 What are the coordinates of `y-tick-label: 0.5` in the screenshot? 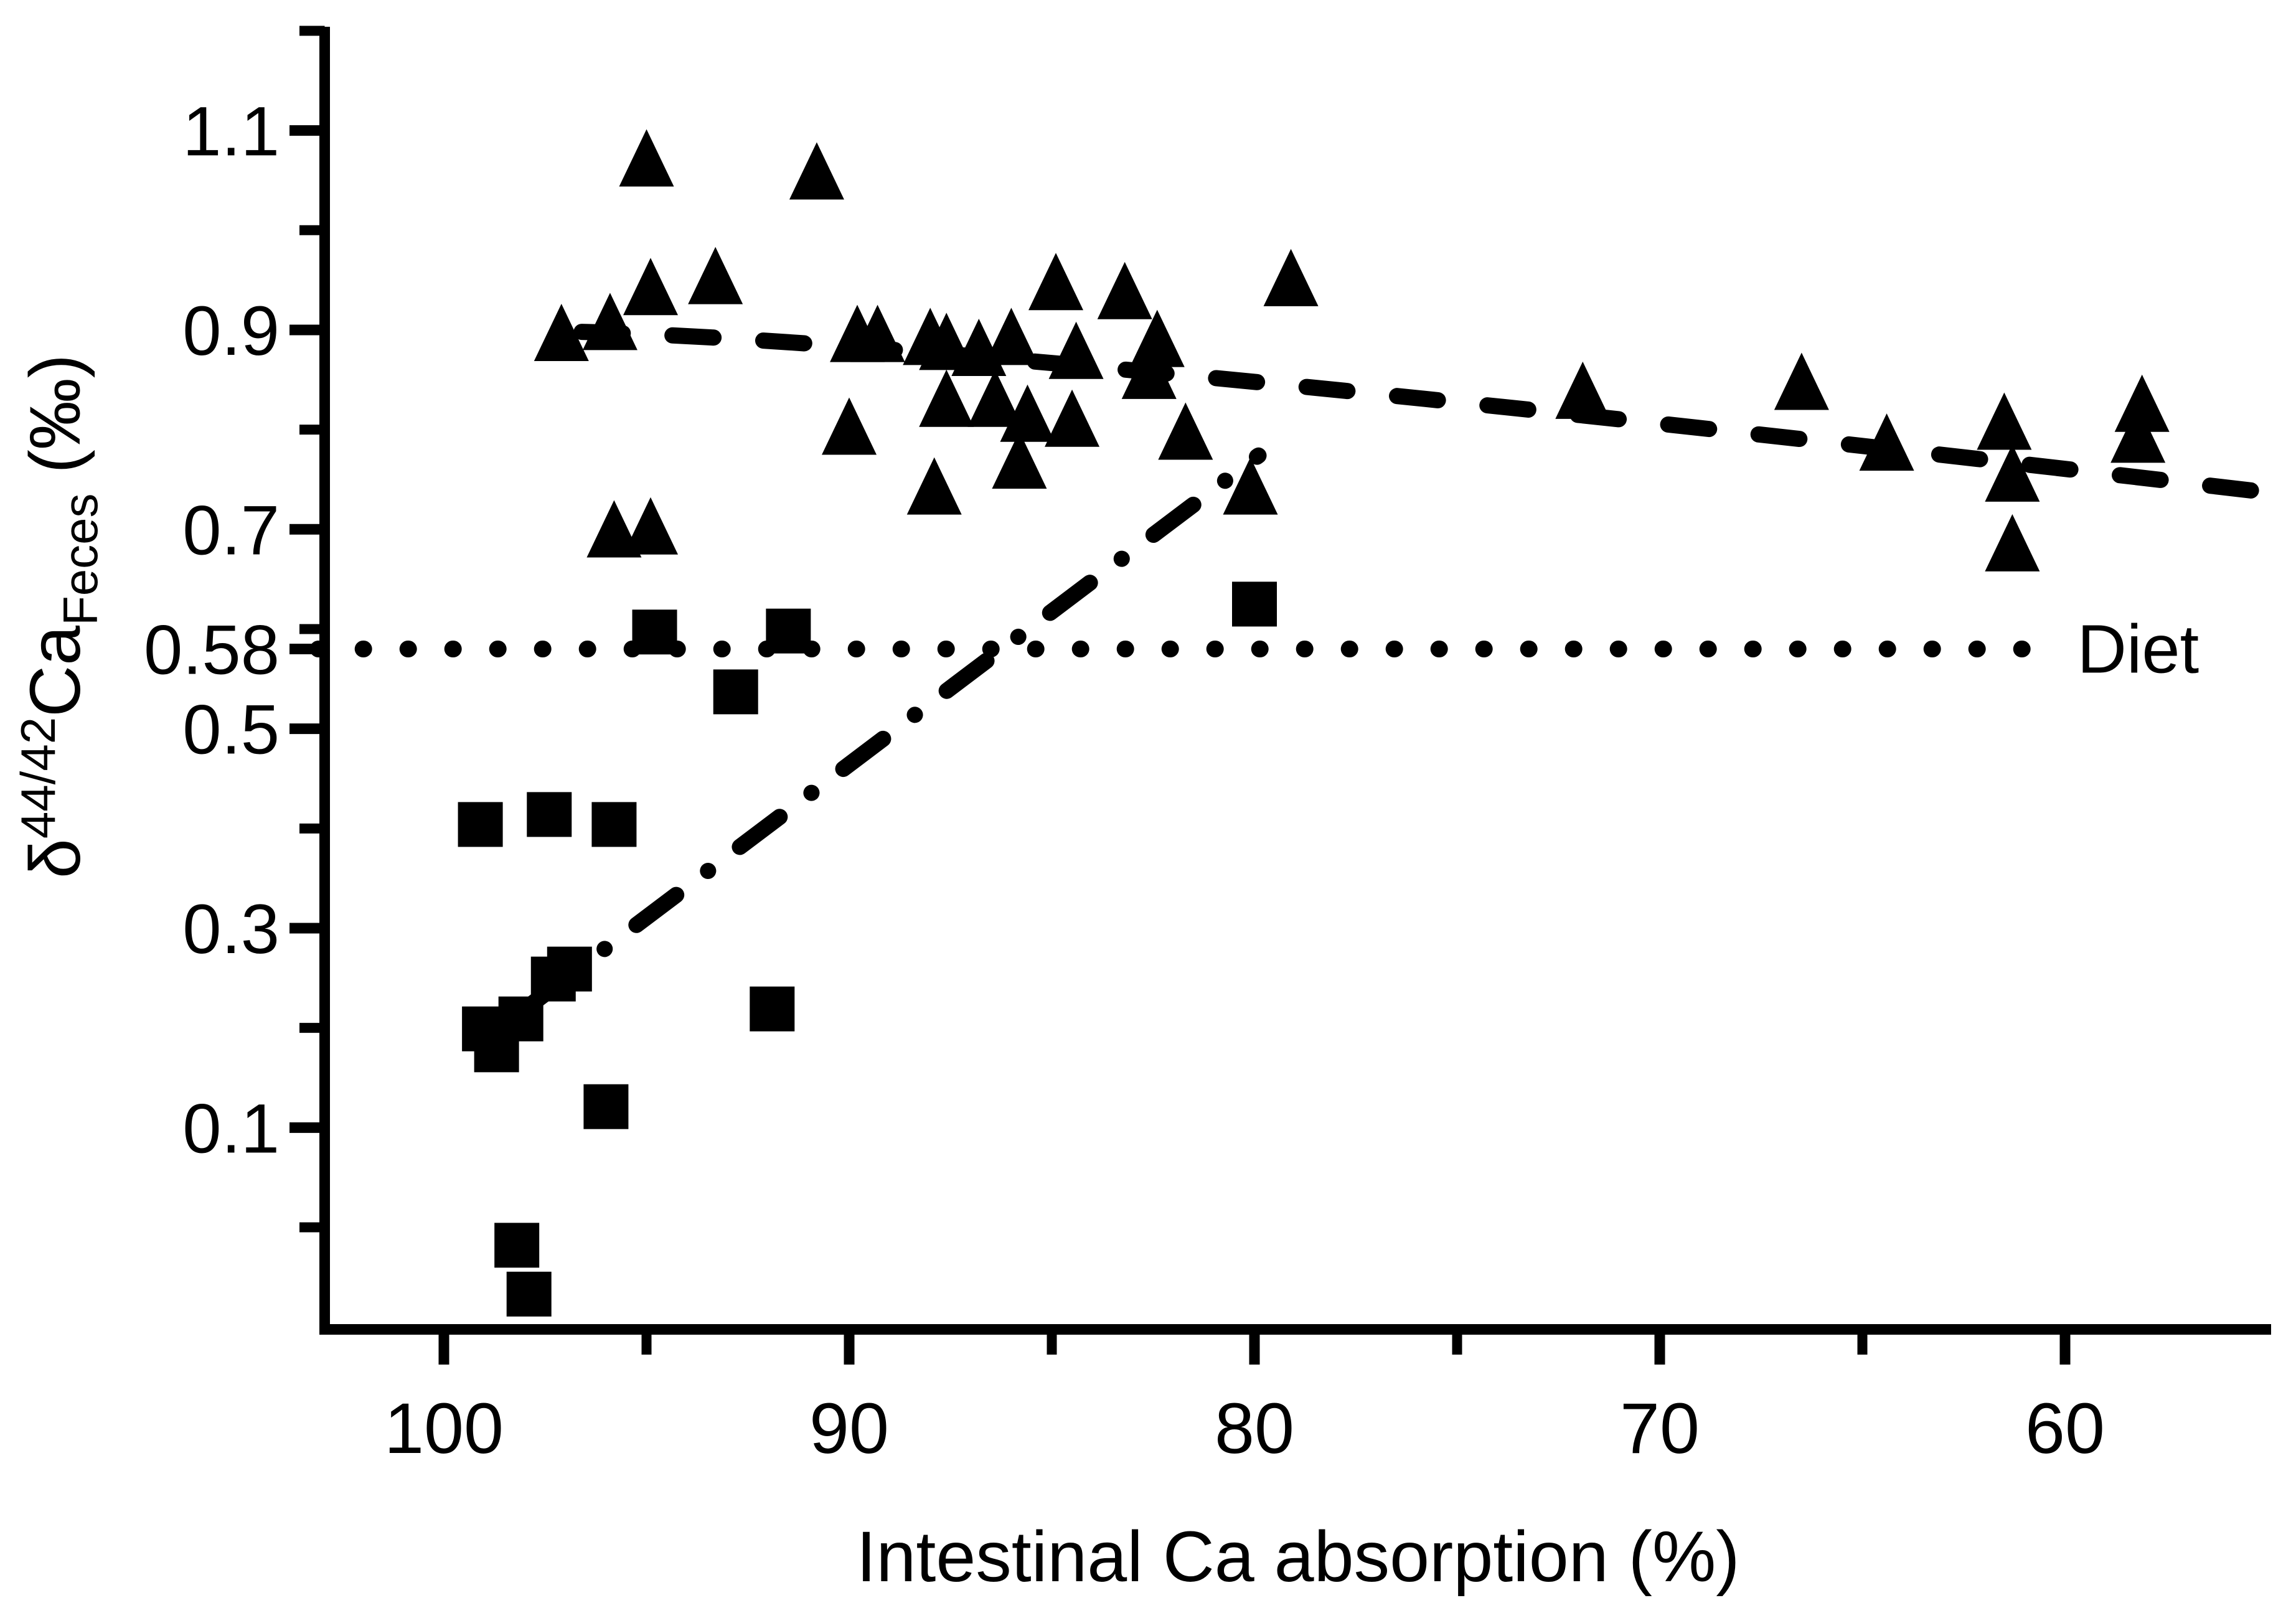 It's located at (231, 730).